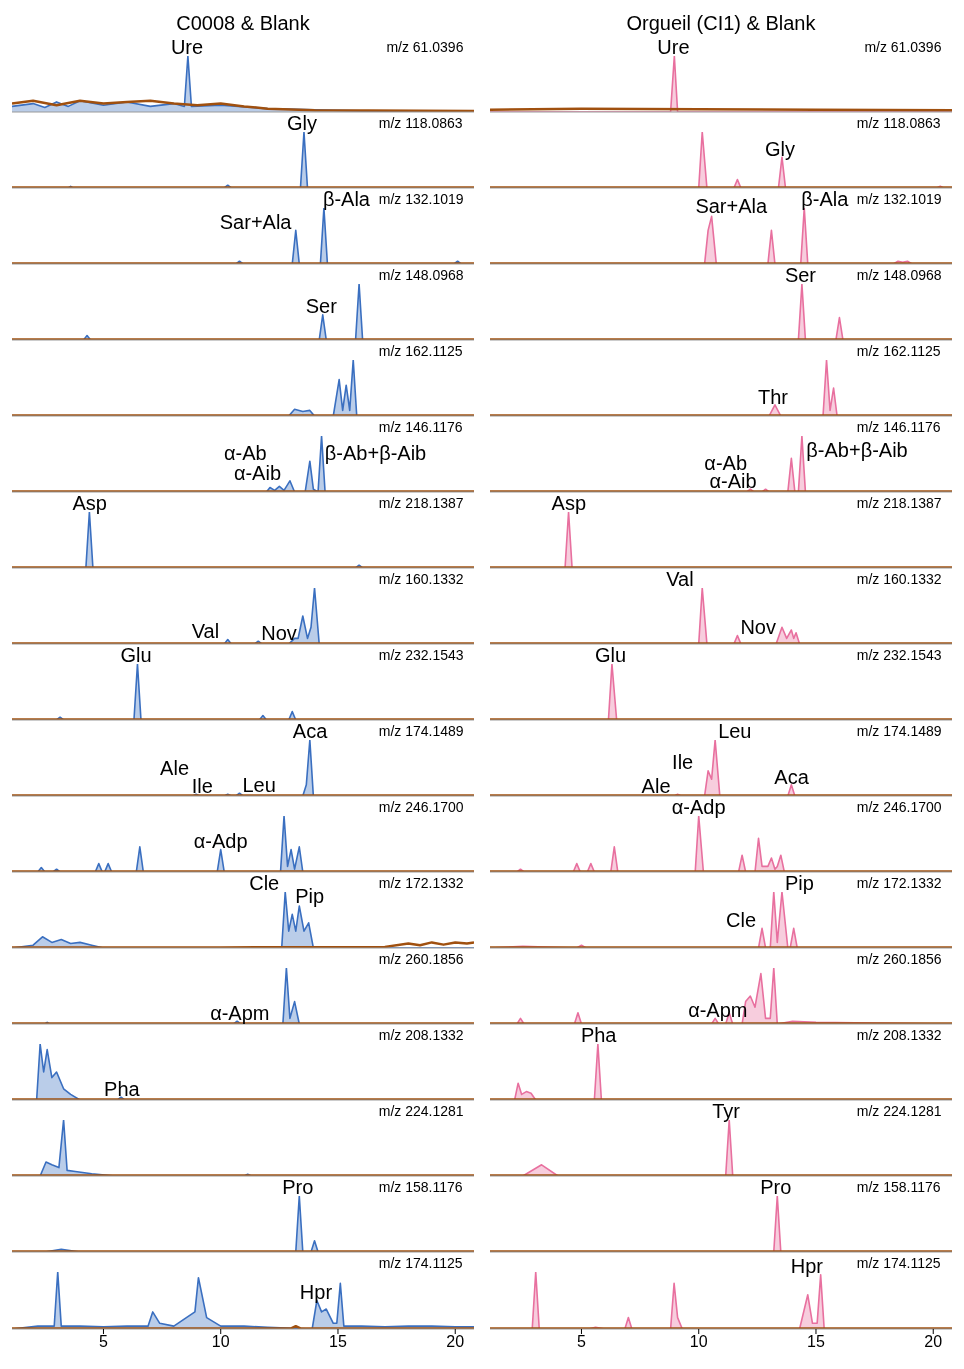 This screenshot has height=1369, width=964. Describe the element at coordinates (733, 481) in the screenshot. I see `annotation: α-Aib` at that location.